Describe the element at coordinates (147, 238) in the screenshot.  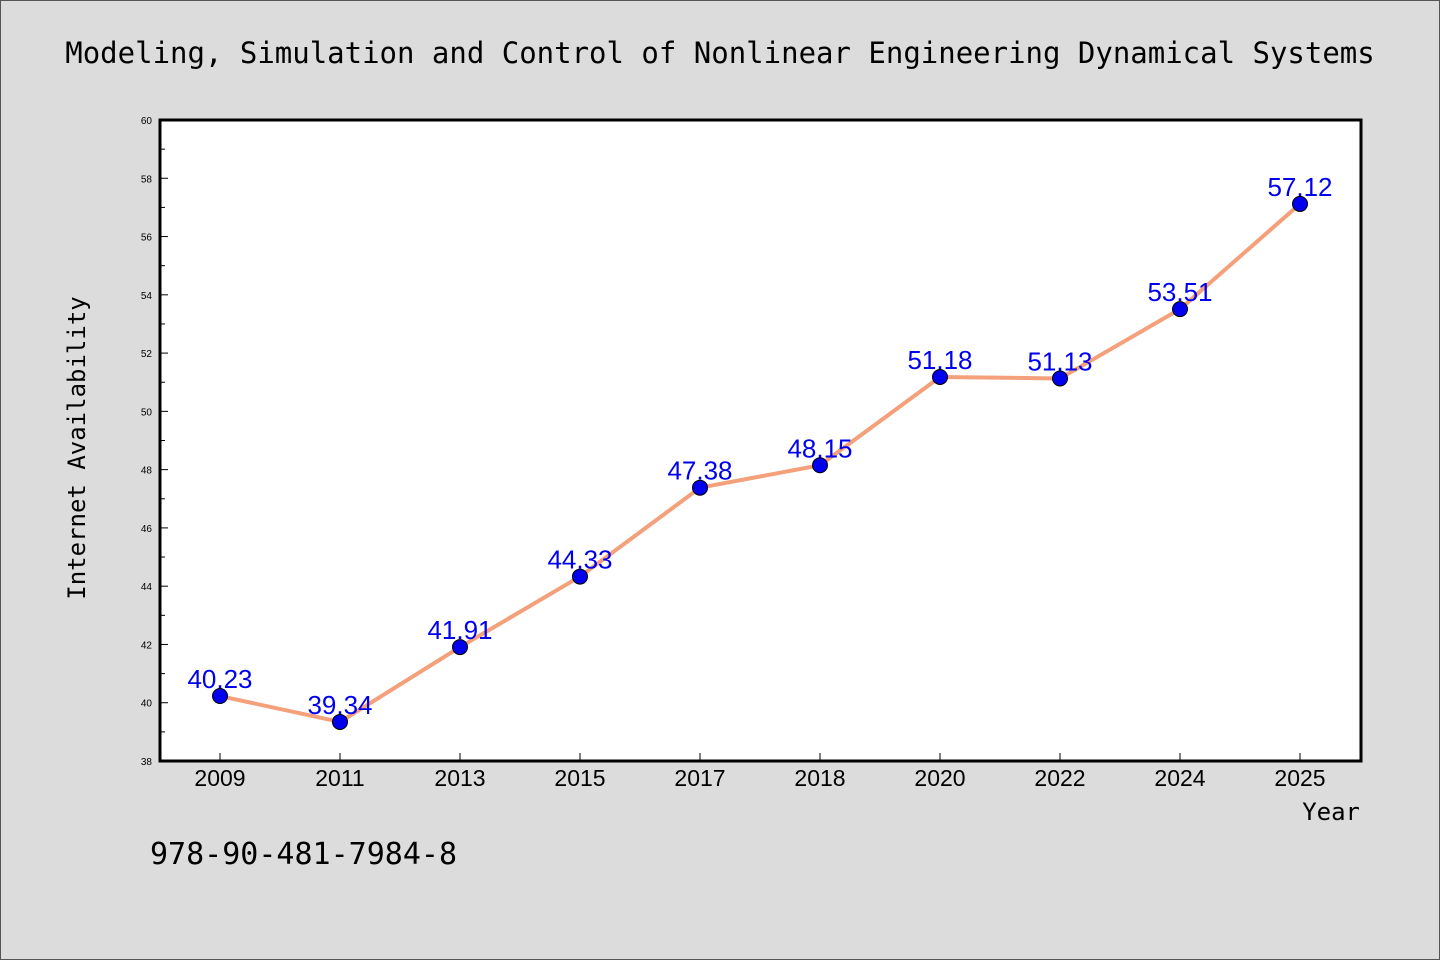
I see `y-tick-label: 56` at that location.